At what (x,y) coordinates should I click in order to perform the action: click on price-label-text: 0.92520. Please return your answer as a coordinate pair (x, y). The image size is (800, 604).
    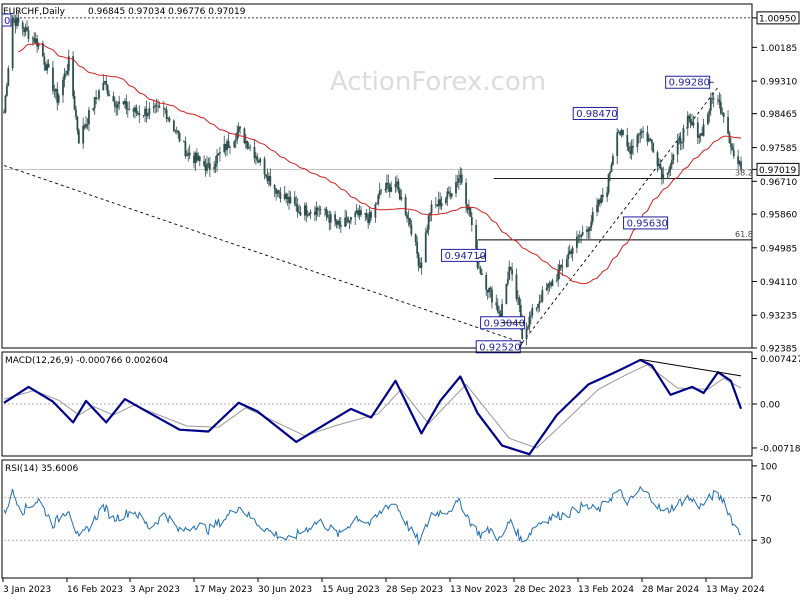
    Looking at the image, I should click on (499, 347).